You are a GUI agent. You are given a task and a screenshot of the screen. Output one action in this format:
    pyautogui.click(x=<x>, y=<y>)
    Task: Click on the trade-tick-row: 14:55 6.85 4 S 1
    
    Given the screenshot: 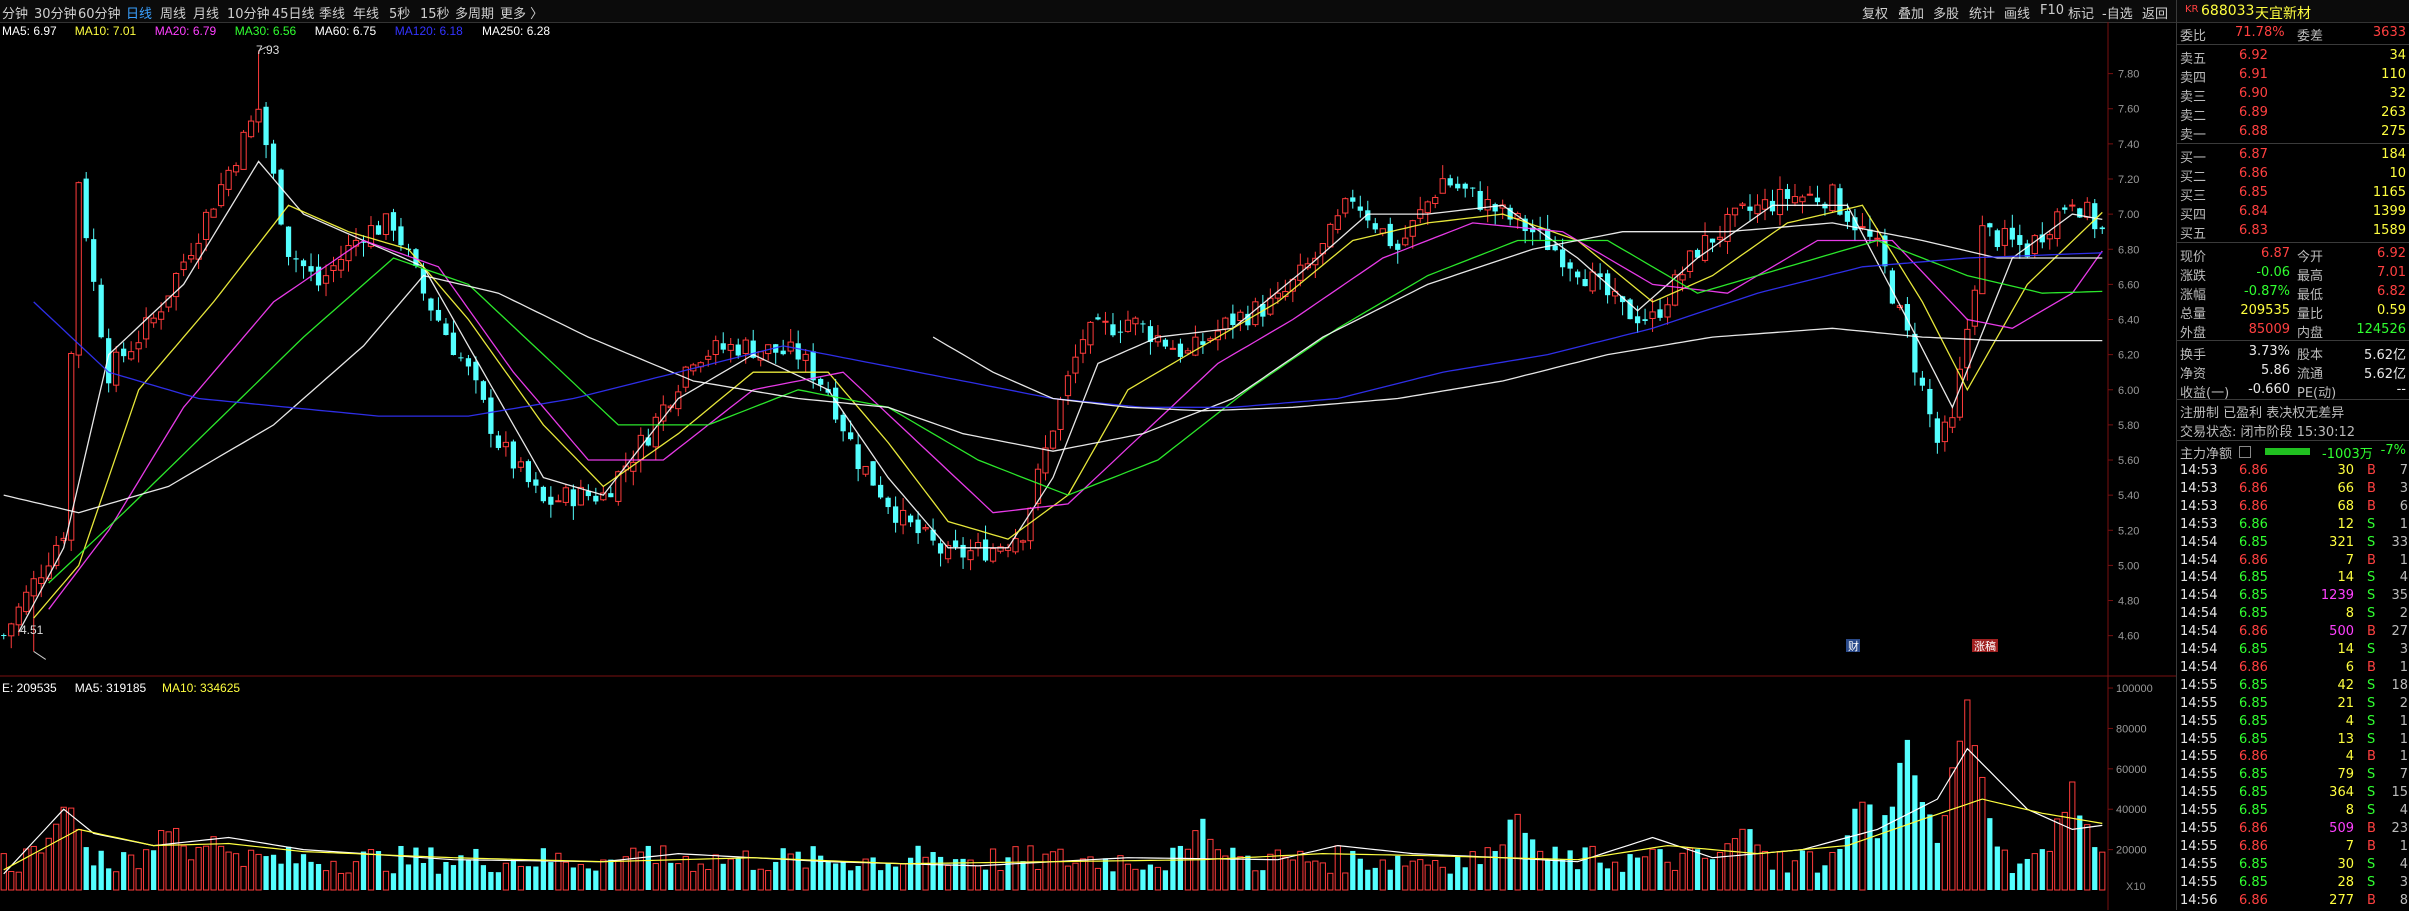 What is the action you would take?
    pyautogui.click(x=2294, y=721)
    